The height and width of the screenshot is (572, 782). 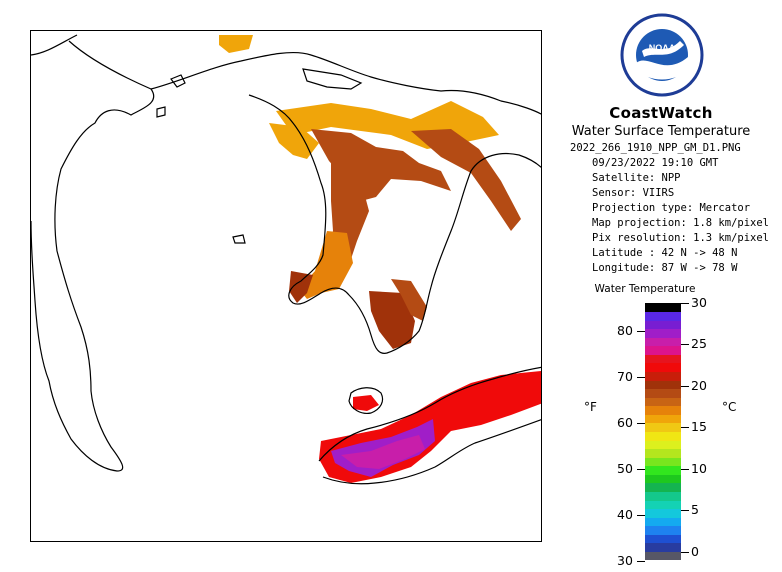 I want to click on product-title: Water Surface Temperature, so click(x=661, y=131).